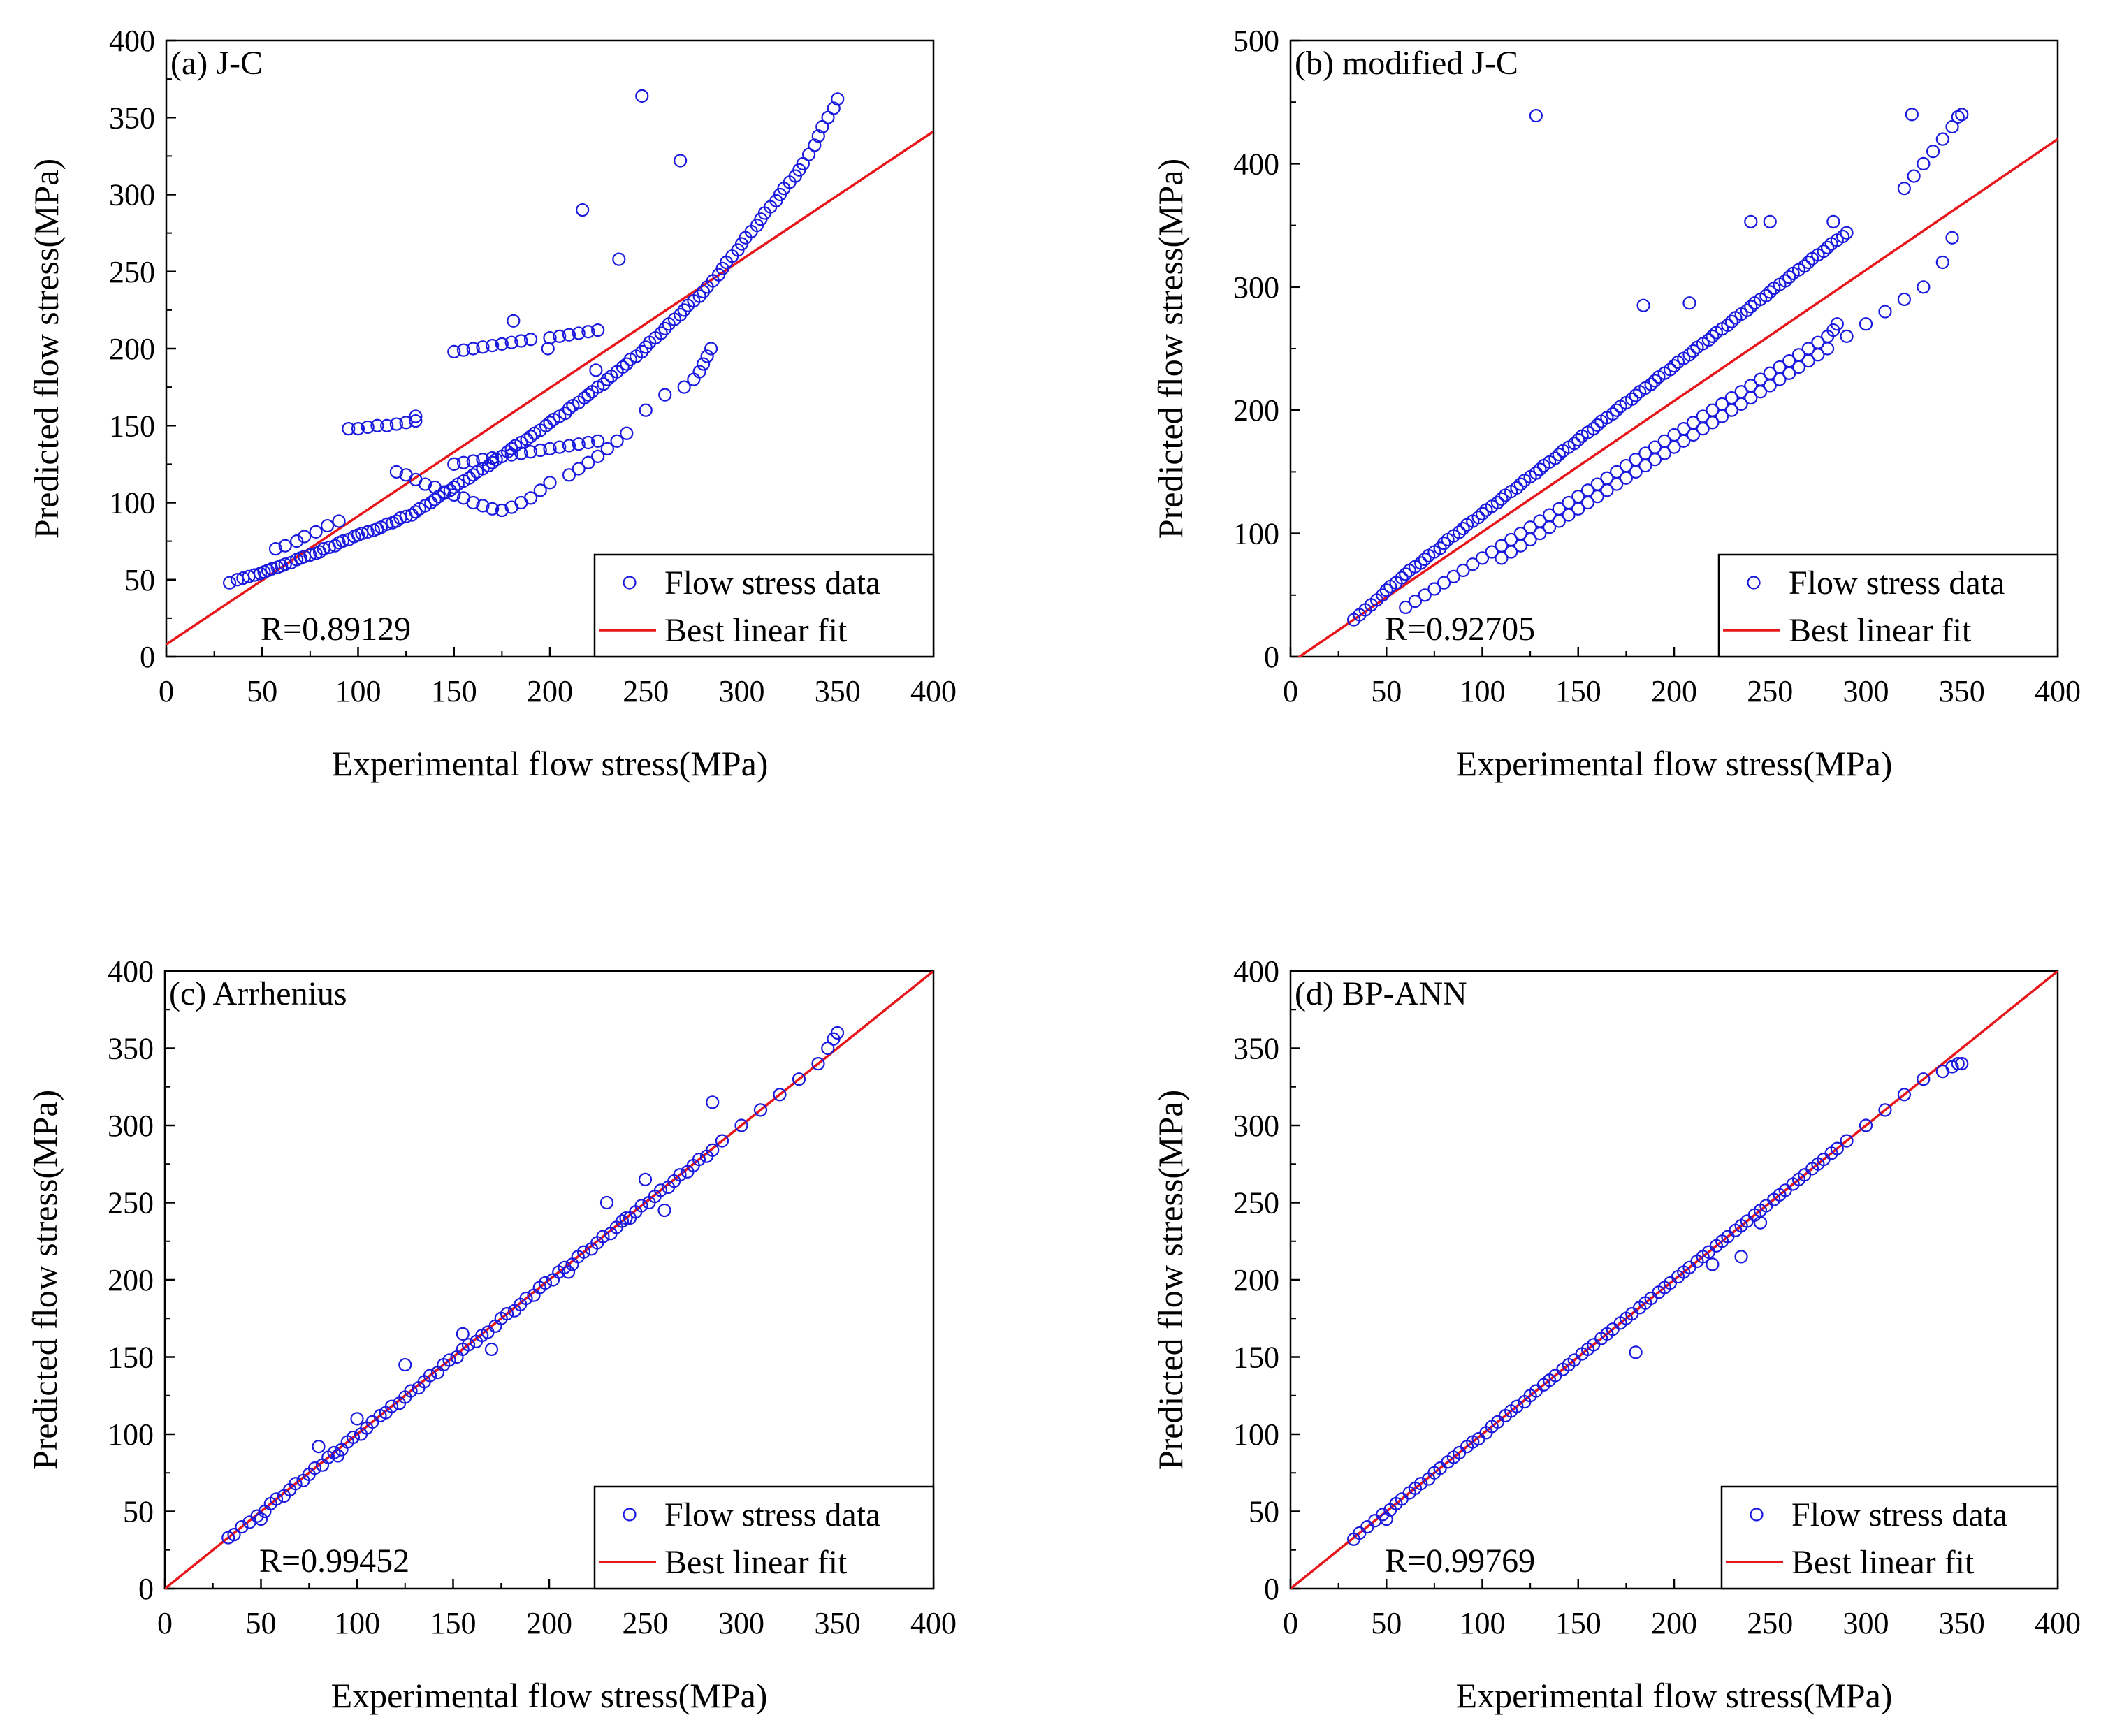  I want to click on x-tick-label: 0, so click(1290, 691).